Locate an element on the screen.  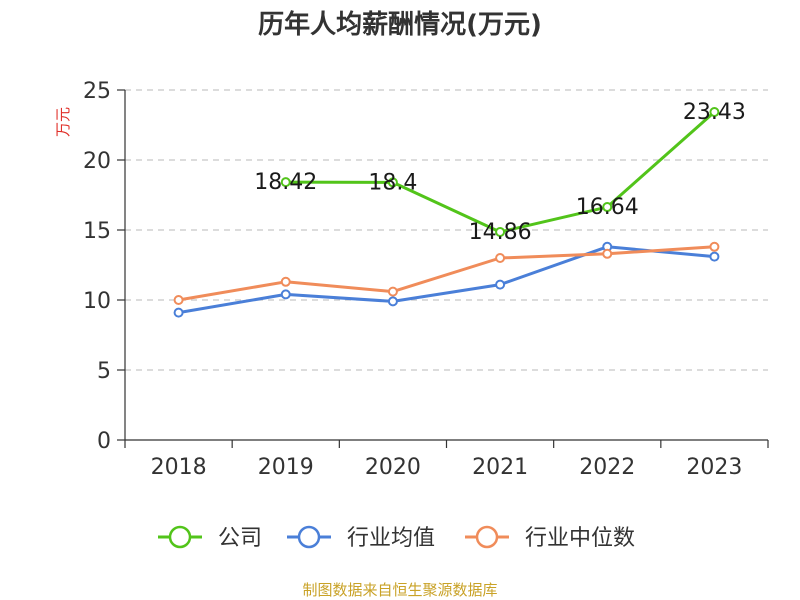
legend-label: 行业中位数 is located at coordinates (580, 538).